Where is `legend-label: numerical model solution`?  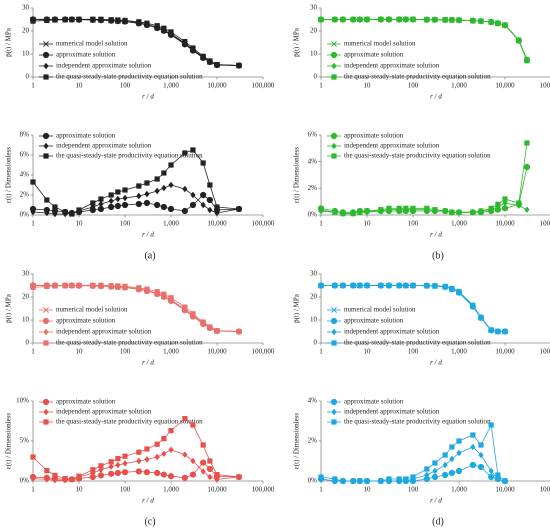 legend-label: numerical model solution is located at coordinates (92, 310).